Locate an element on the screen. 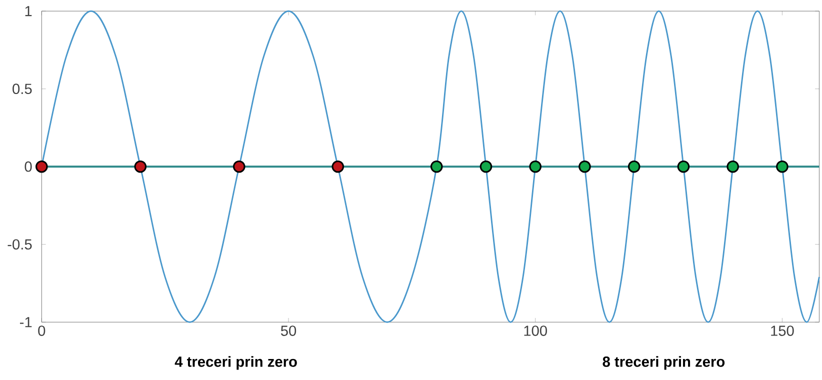 The height and width of the screenshot is (380, 822). y-tick-label: -1 is located at coordinates (26, 321).